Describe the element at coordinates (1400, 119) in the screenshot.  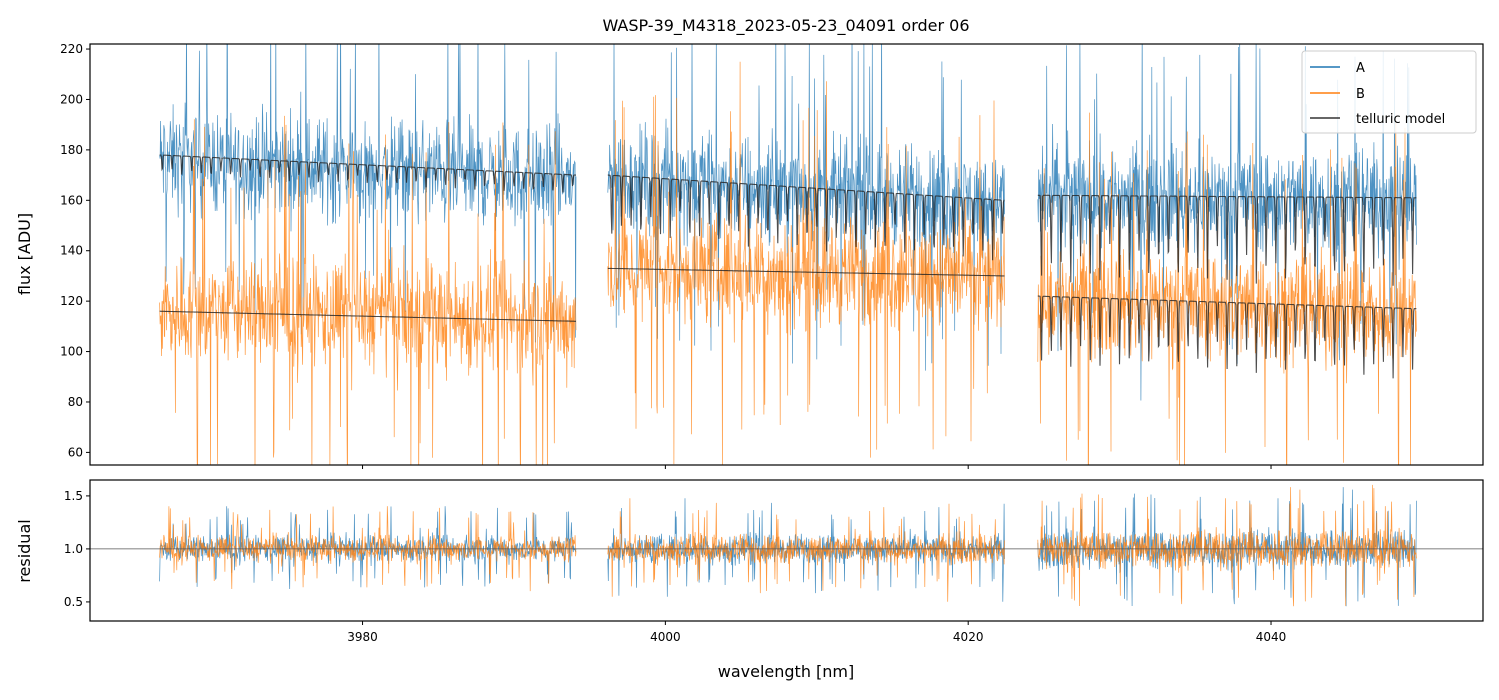
I see `legend-label-telluric: telluric model` at that location.